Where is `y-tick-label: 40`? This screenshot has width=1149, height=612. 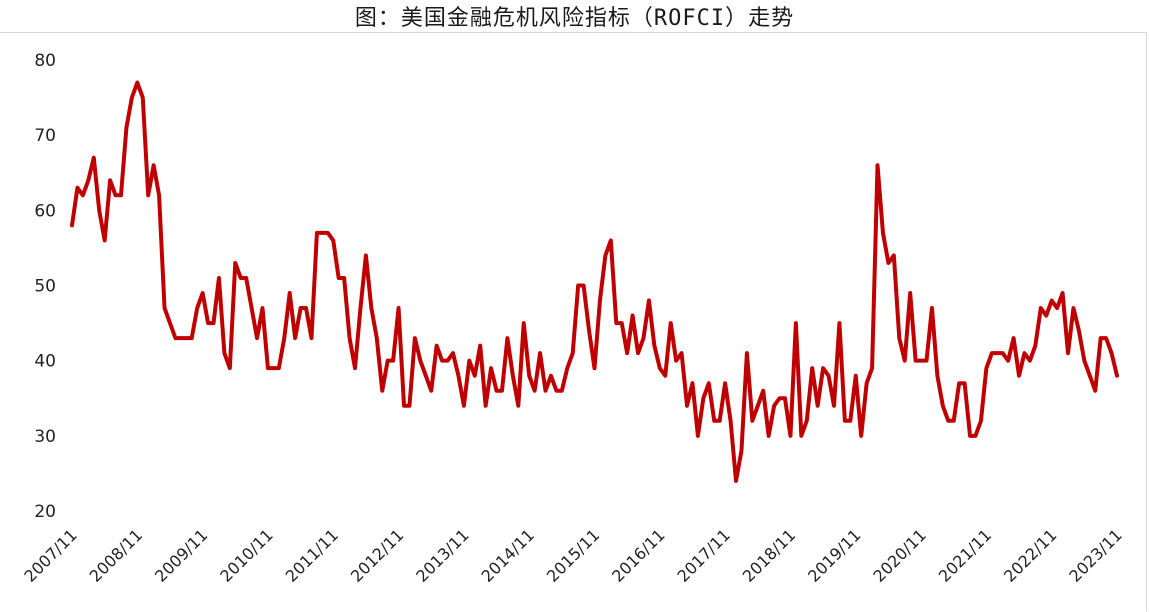 y-tick-label: 40 is located at coordinates (45, 362).